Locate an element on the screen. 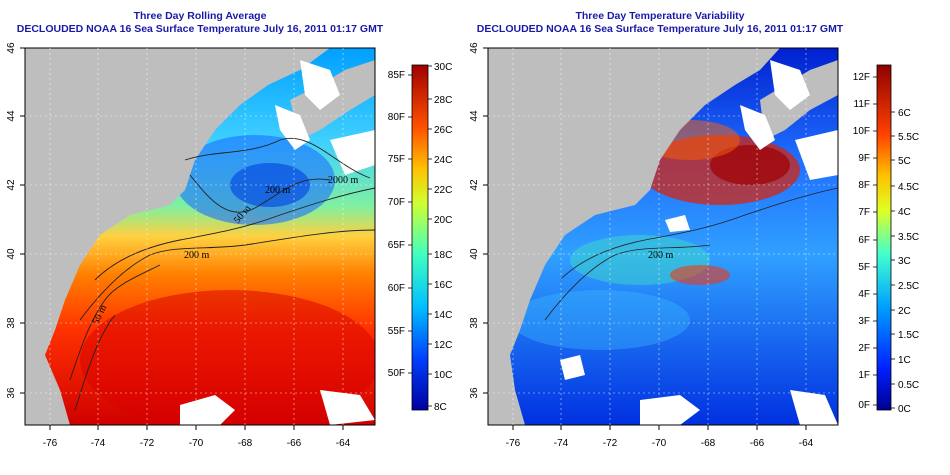 The width and height of the screenshot is (950, 475). colorbar-c-label: 20C is located at coordinates (443, 220).